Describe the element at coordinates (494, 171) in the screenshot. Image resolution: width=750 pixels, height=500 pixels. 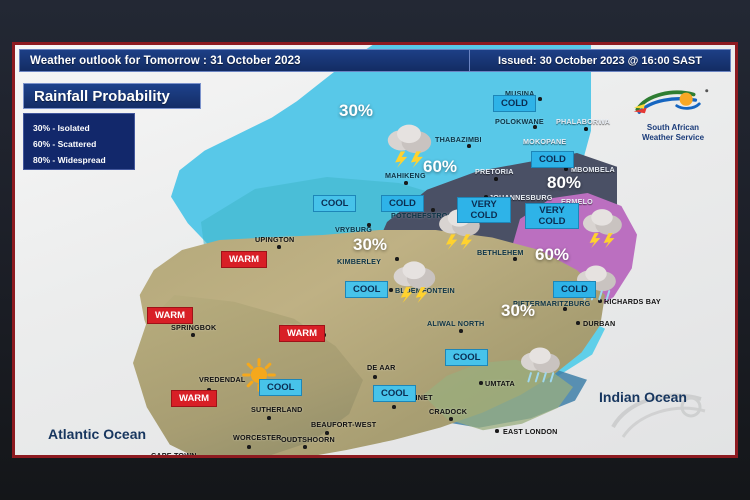
I see `city-label: PRETORIA` at that location.